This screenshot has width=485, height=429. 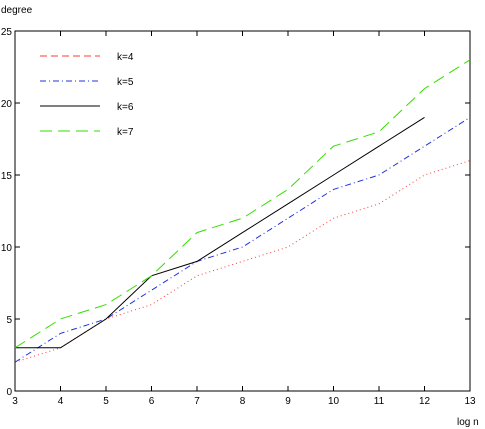 I want to click on x-tick-label: 3, so click(x=15, y=401).